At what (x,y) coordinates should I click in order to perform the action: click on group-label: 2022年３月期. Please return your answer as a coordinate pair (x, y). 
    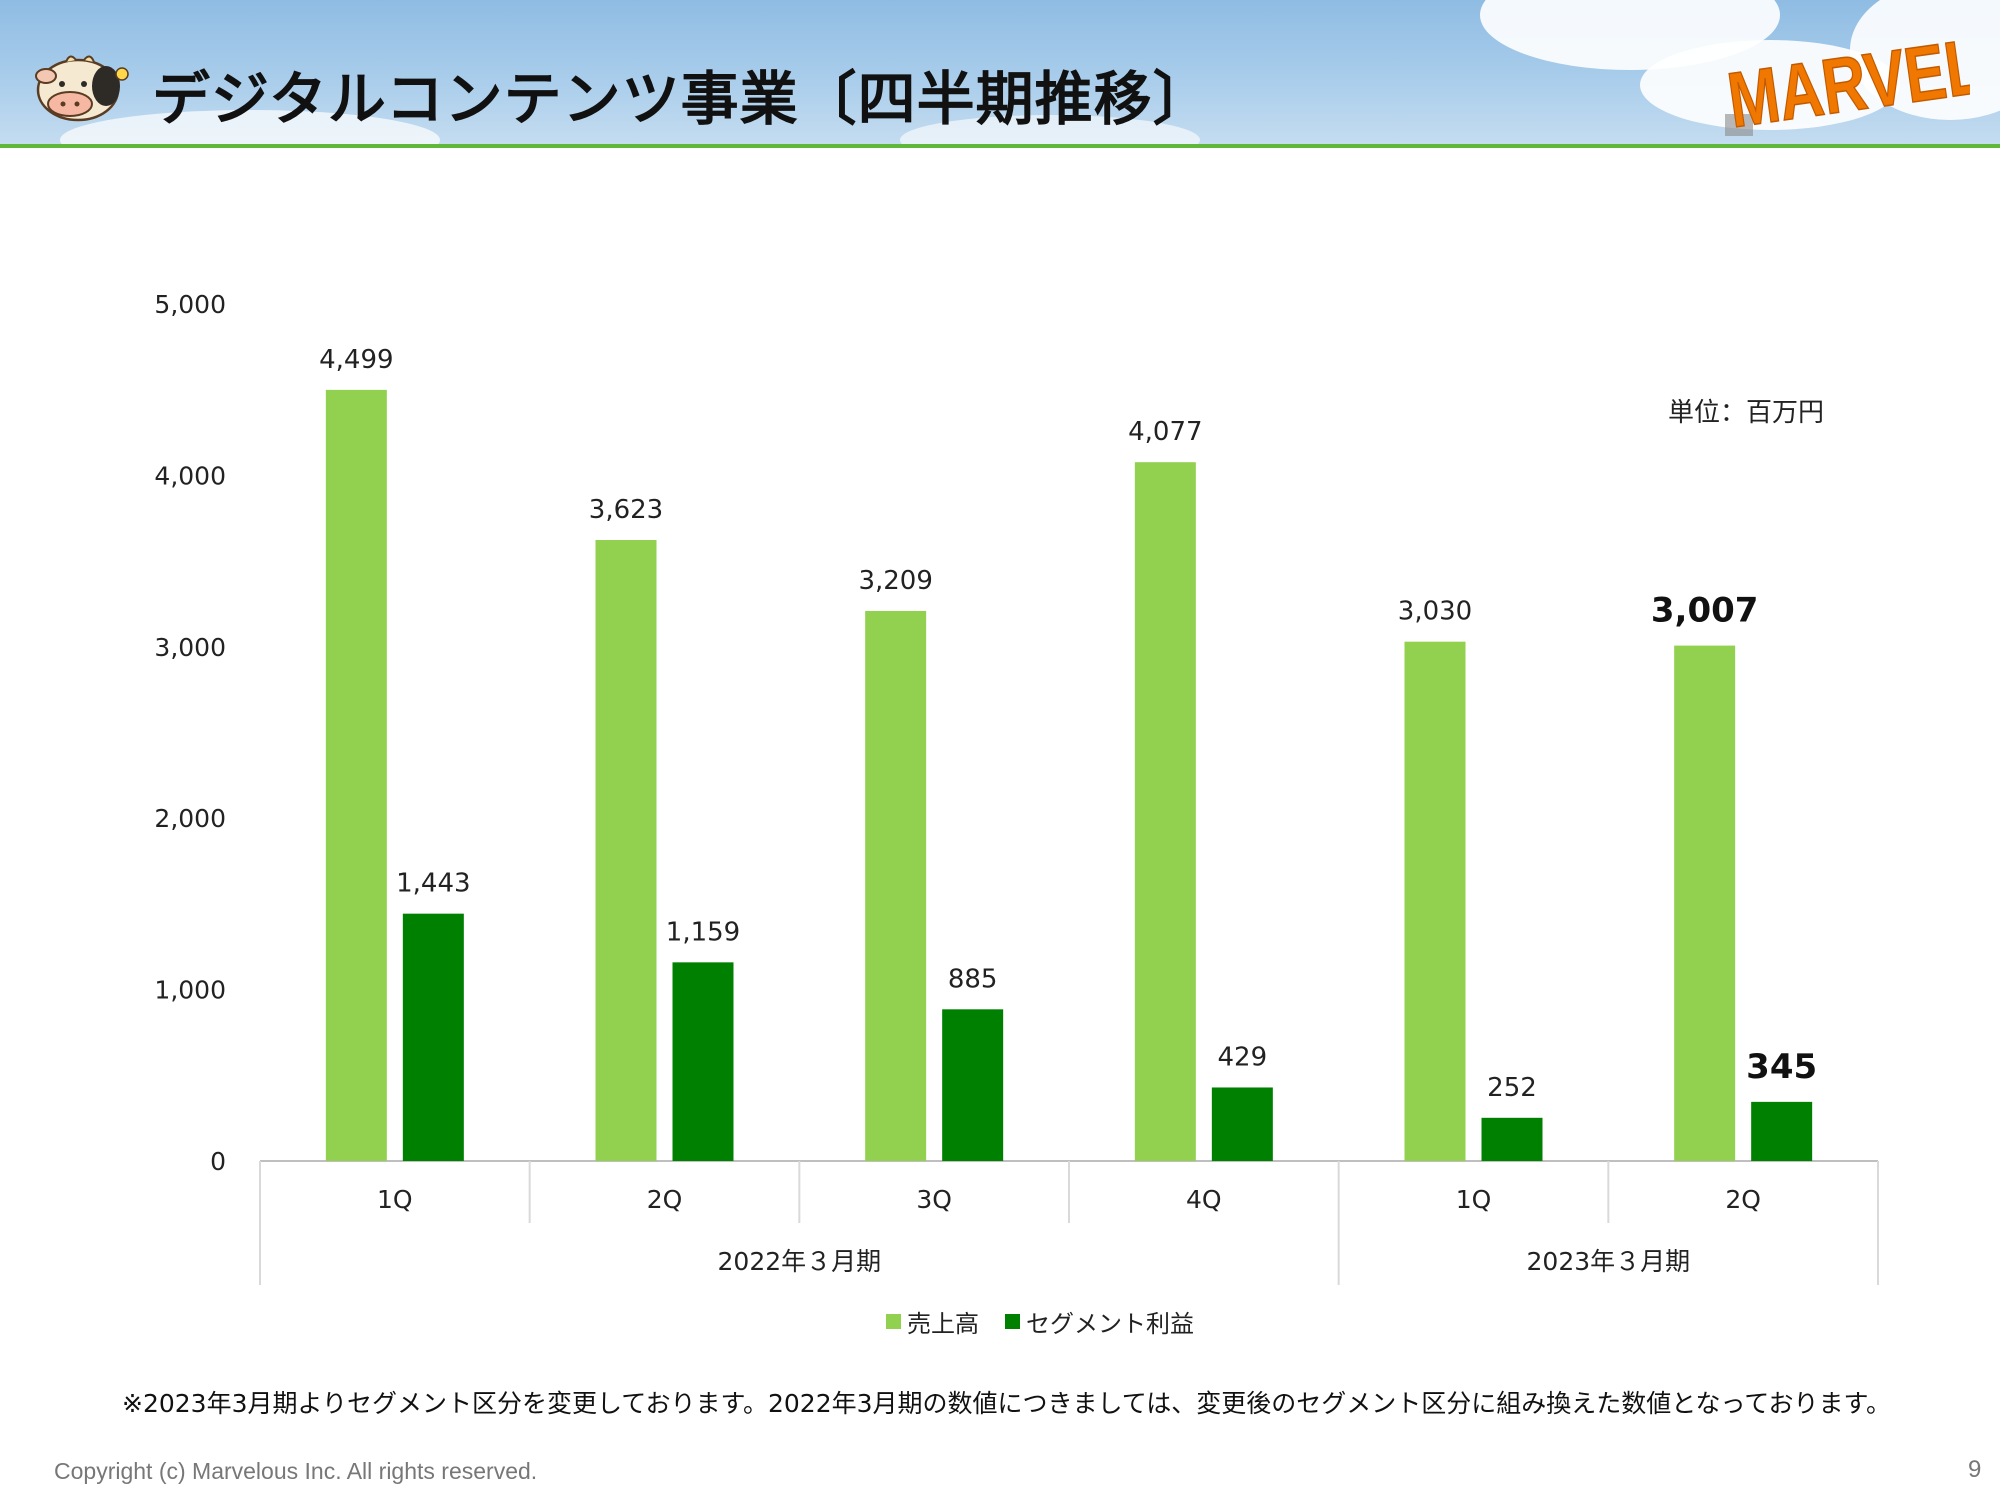
    Looking at the image, I should click on (800, 1261).